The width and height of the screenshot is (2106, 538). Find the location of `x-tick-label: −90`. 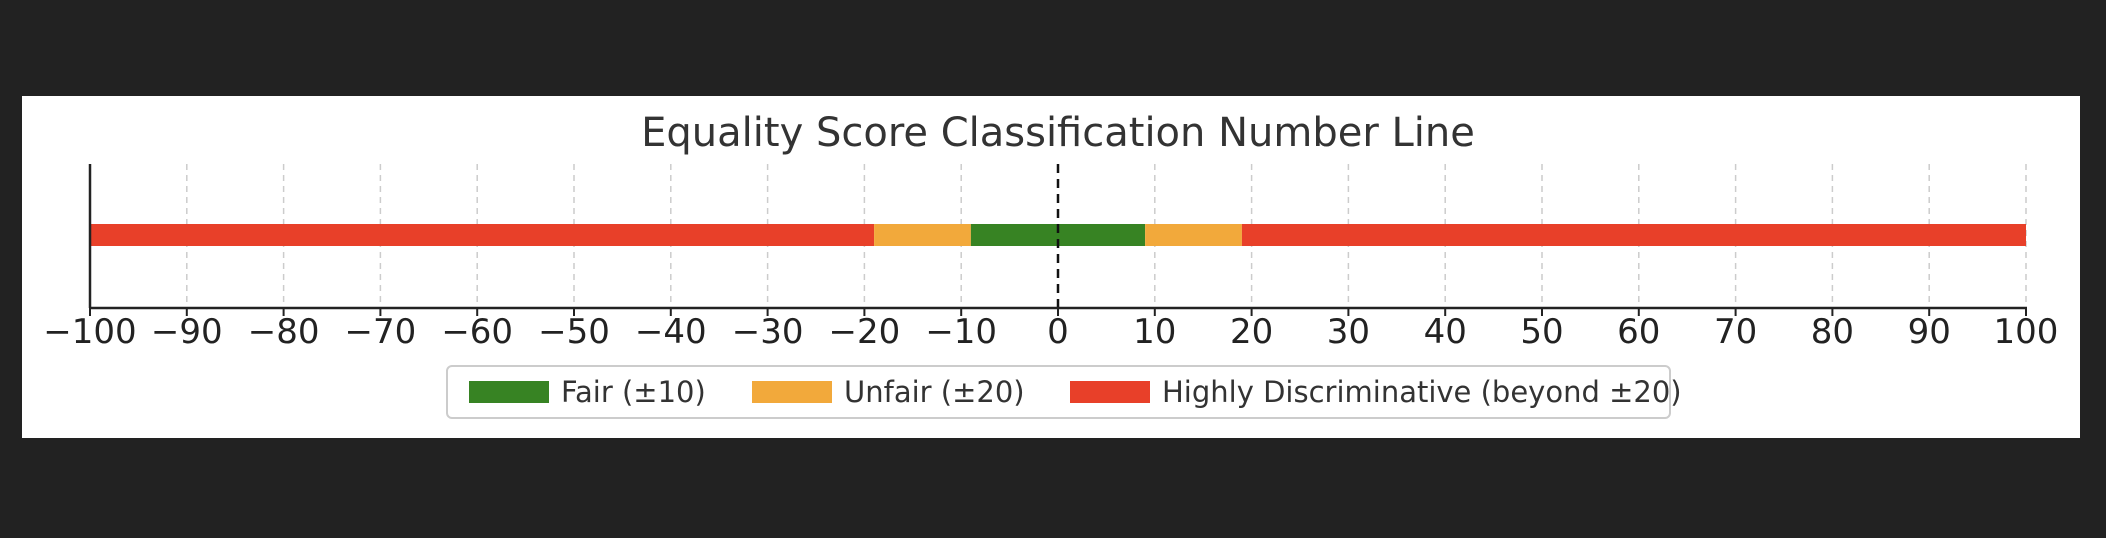

x-tick-label: −90 is located at coordinates (187, 332).